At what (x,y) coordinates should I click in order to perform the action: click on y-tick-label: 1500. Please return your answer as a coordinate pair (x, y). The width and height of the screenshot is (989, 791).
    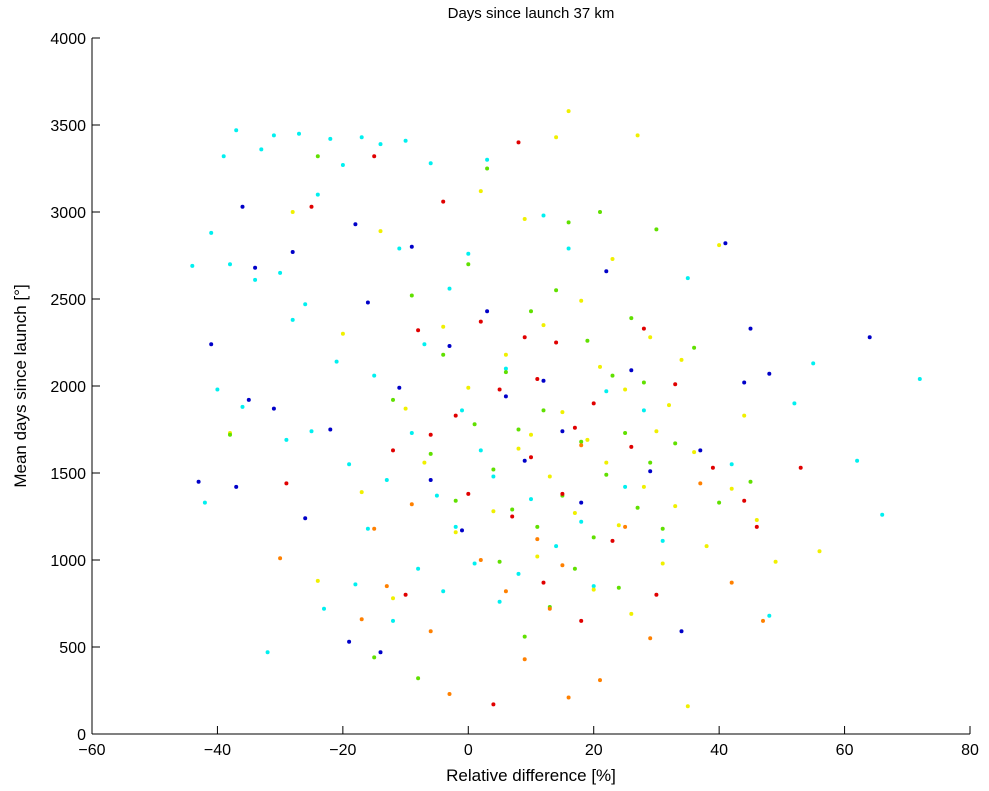
    Looking at the image, I should click on (68, 474).